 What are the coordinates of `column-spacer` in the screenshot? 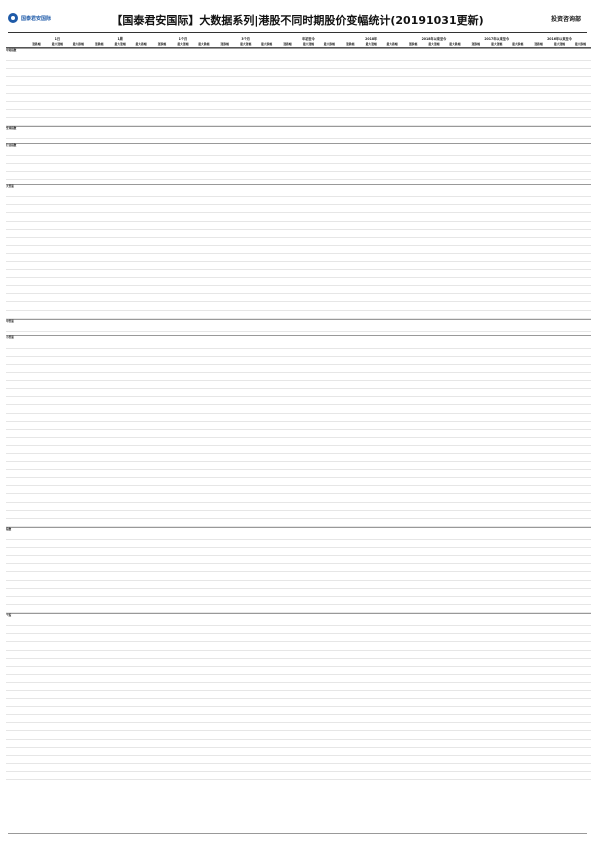 It's located at (16, 44).